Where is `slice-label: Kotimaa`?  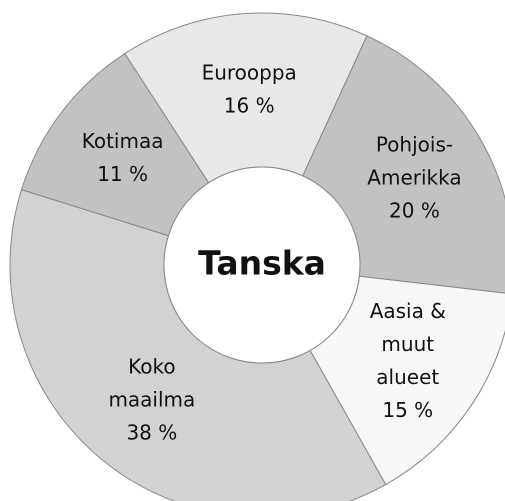
slice-label: Kotimaa is located at coordinates (123, 141).